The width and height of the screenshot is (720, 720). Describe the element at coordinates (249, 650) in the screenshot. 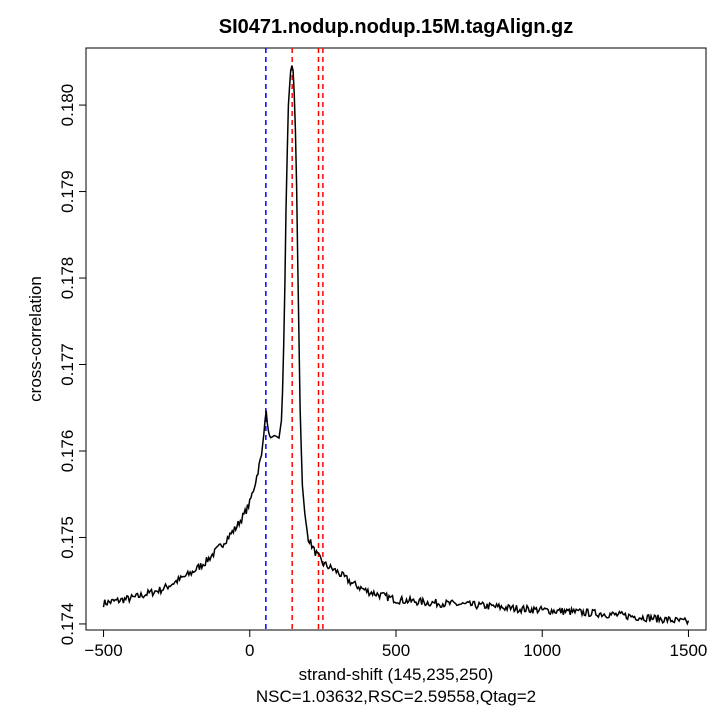

I see `x-tick-label: 0` at that location.